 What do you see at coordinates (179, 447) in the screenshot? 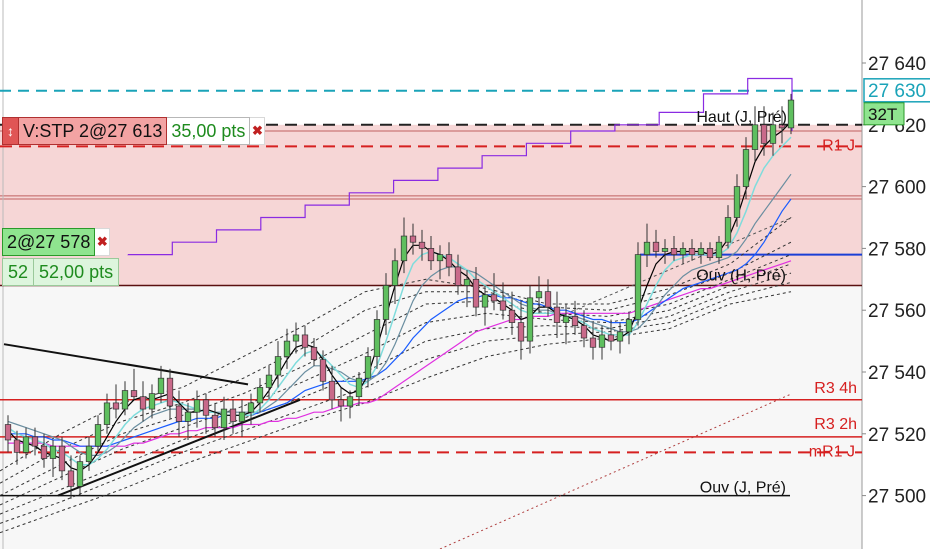
I see `support-trendline` at bounding box center [179, 447].